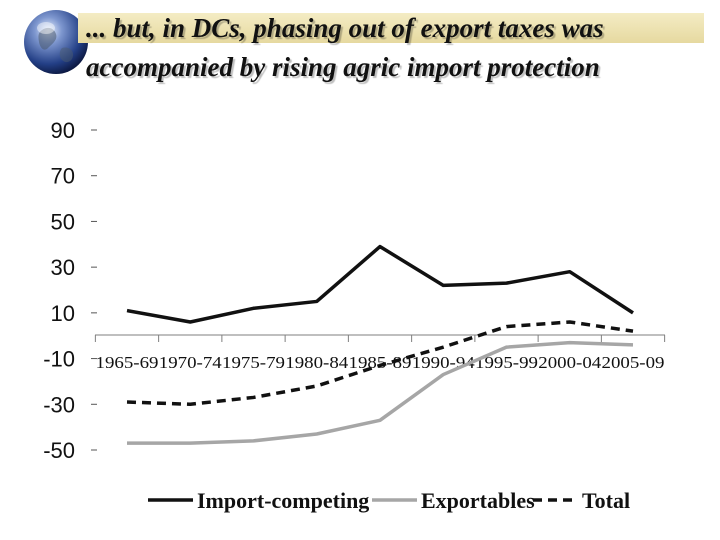 This screenshot has height=540, width=720. What do you see at coordinates (633, 362) in the screenshot?
I see `x-tick-label: 2005-09` at bounding box center [633, 362].